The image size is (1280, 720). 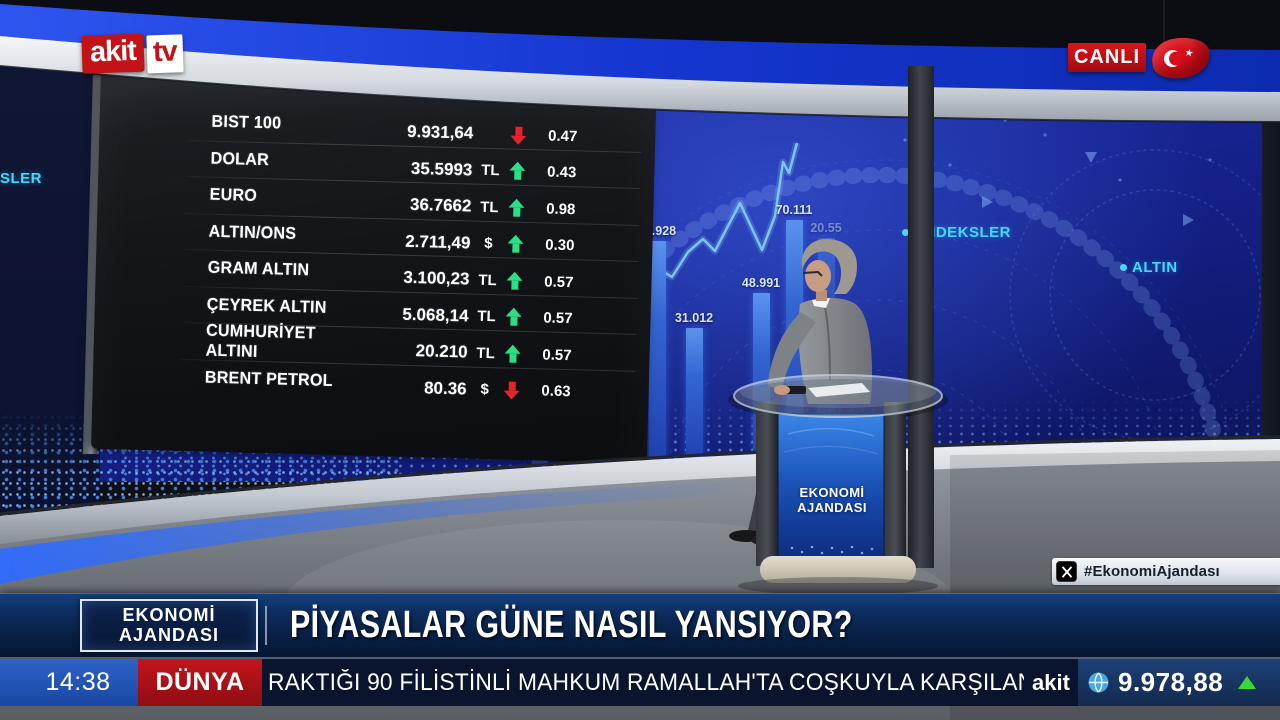 What do you see at coordinates (440, 205) in the screenshot?
I see `market-value: 36.7662` at bounding box center [440, 205].